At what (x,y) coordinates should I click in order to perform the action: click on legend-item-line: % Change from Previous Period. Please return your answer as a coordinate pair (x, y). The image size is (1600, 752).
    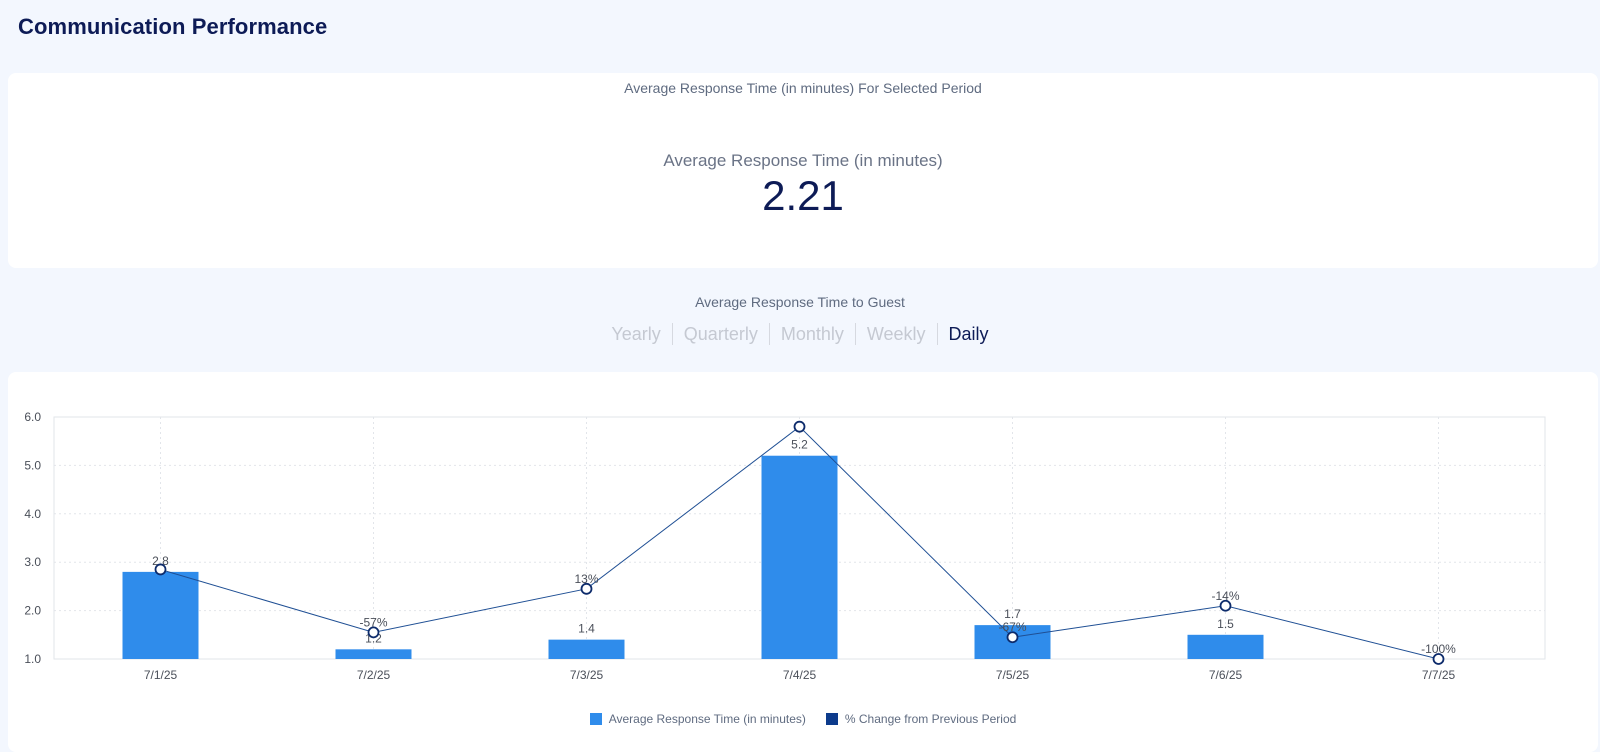
    Looking at the image, I should click on (921, 719).